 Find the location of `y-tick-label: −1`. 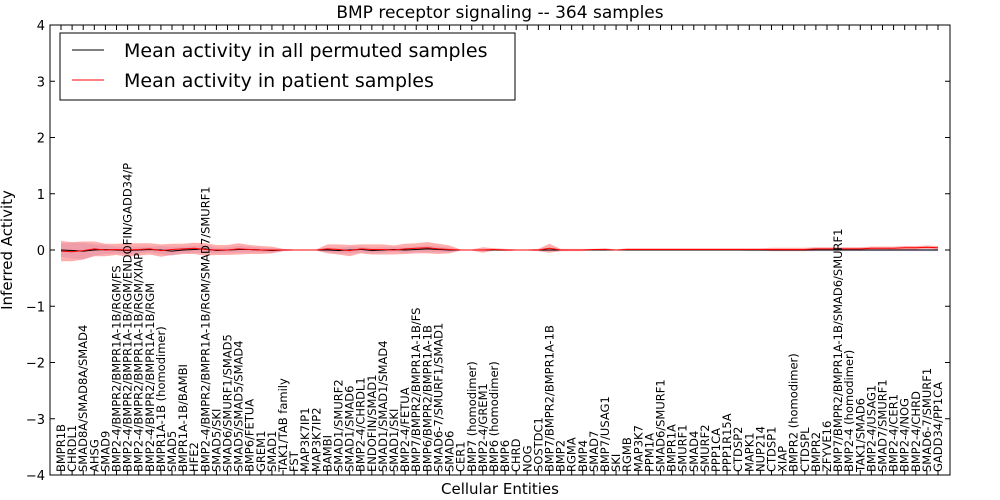

y-tick-label: −1 is located at coordinates (35, 307).